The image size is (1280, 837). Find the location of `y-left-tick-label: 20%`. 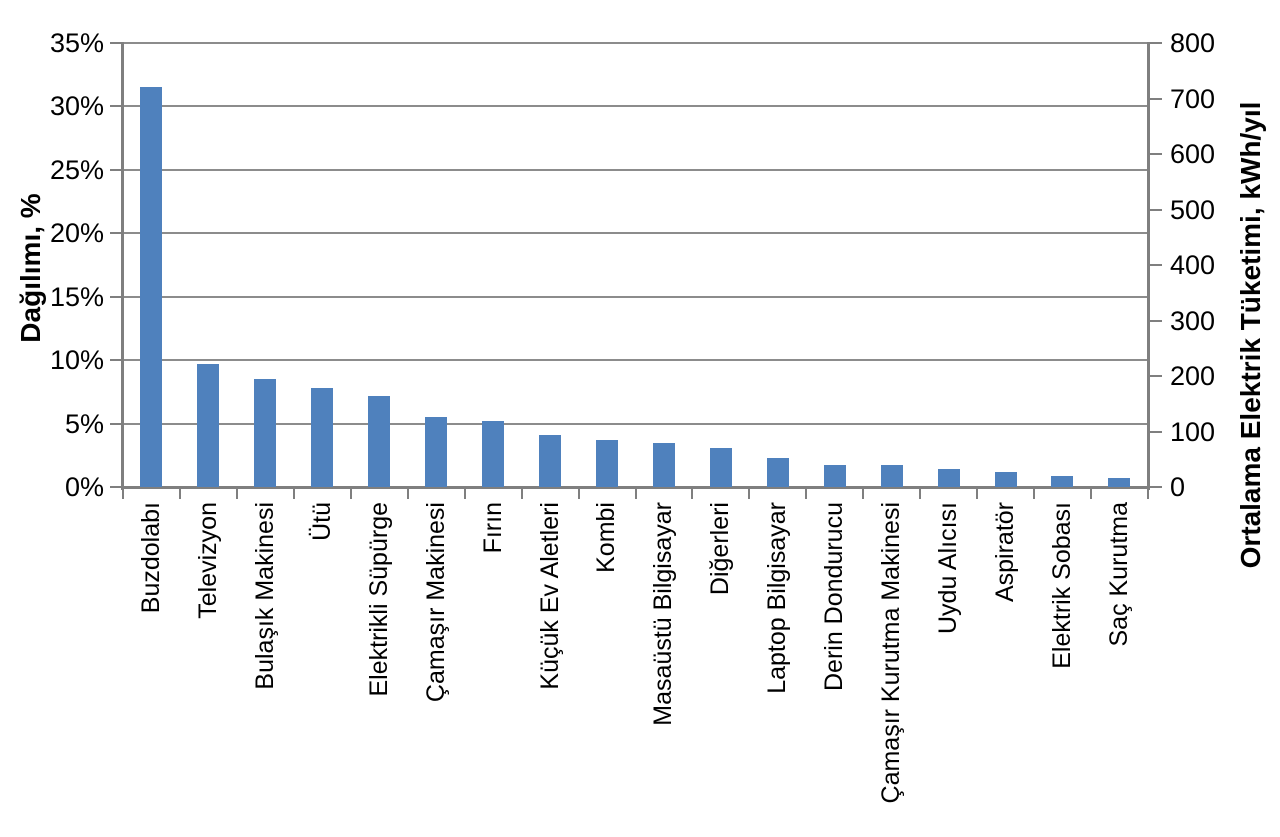

y-left-tick-label: 20% is located at coordinates (76, 233).